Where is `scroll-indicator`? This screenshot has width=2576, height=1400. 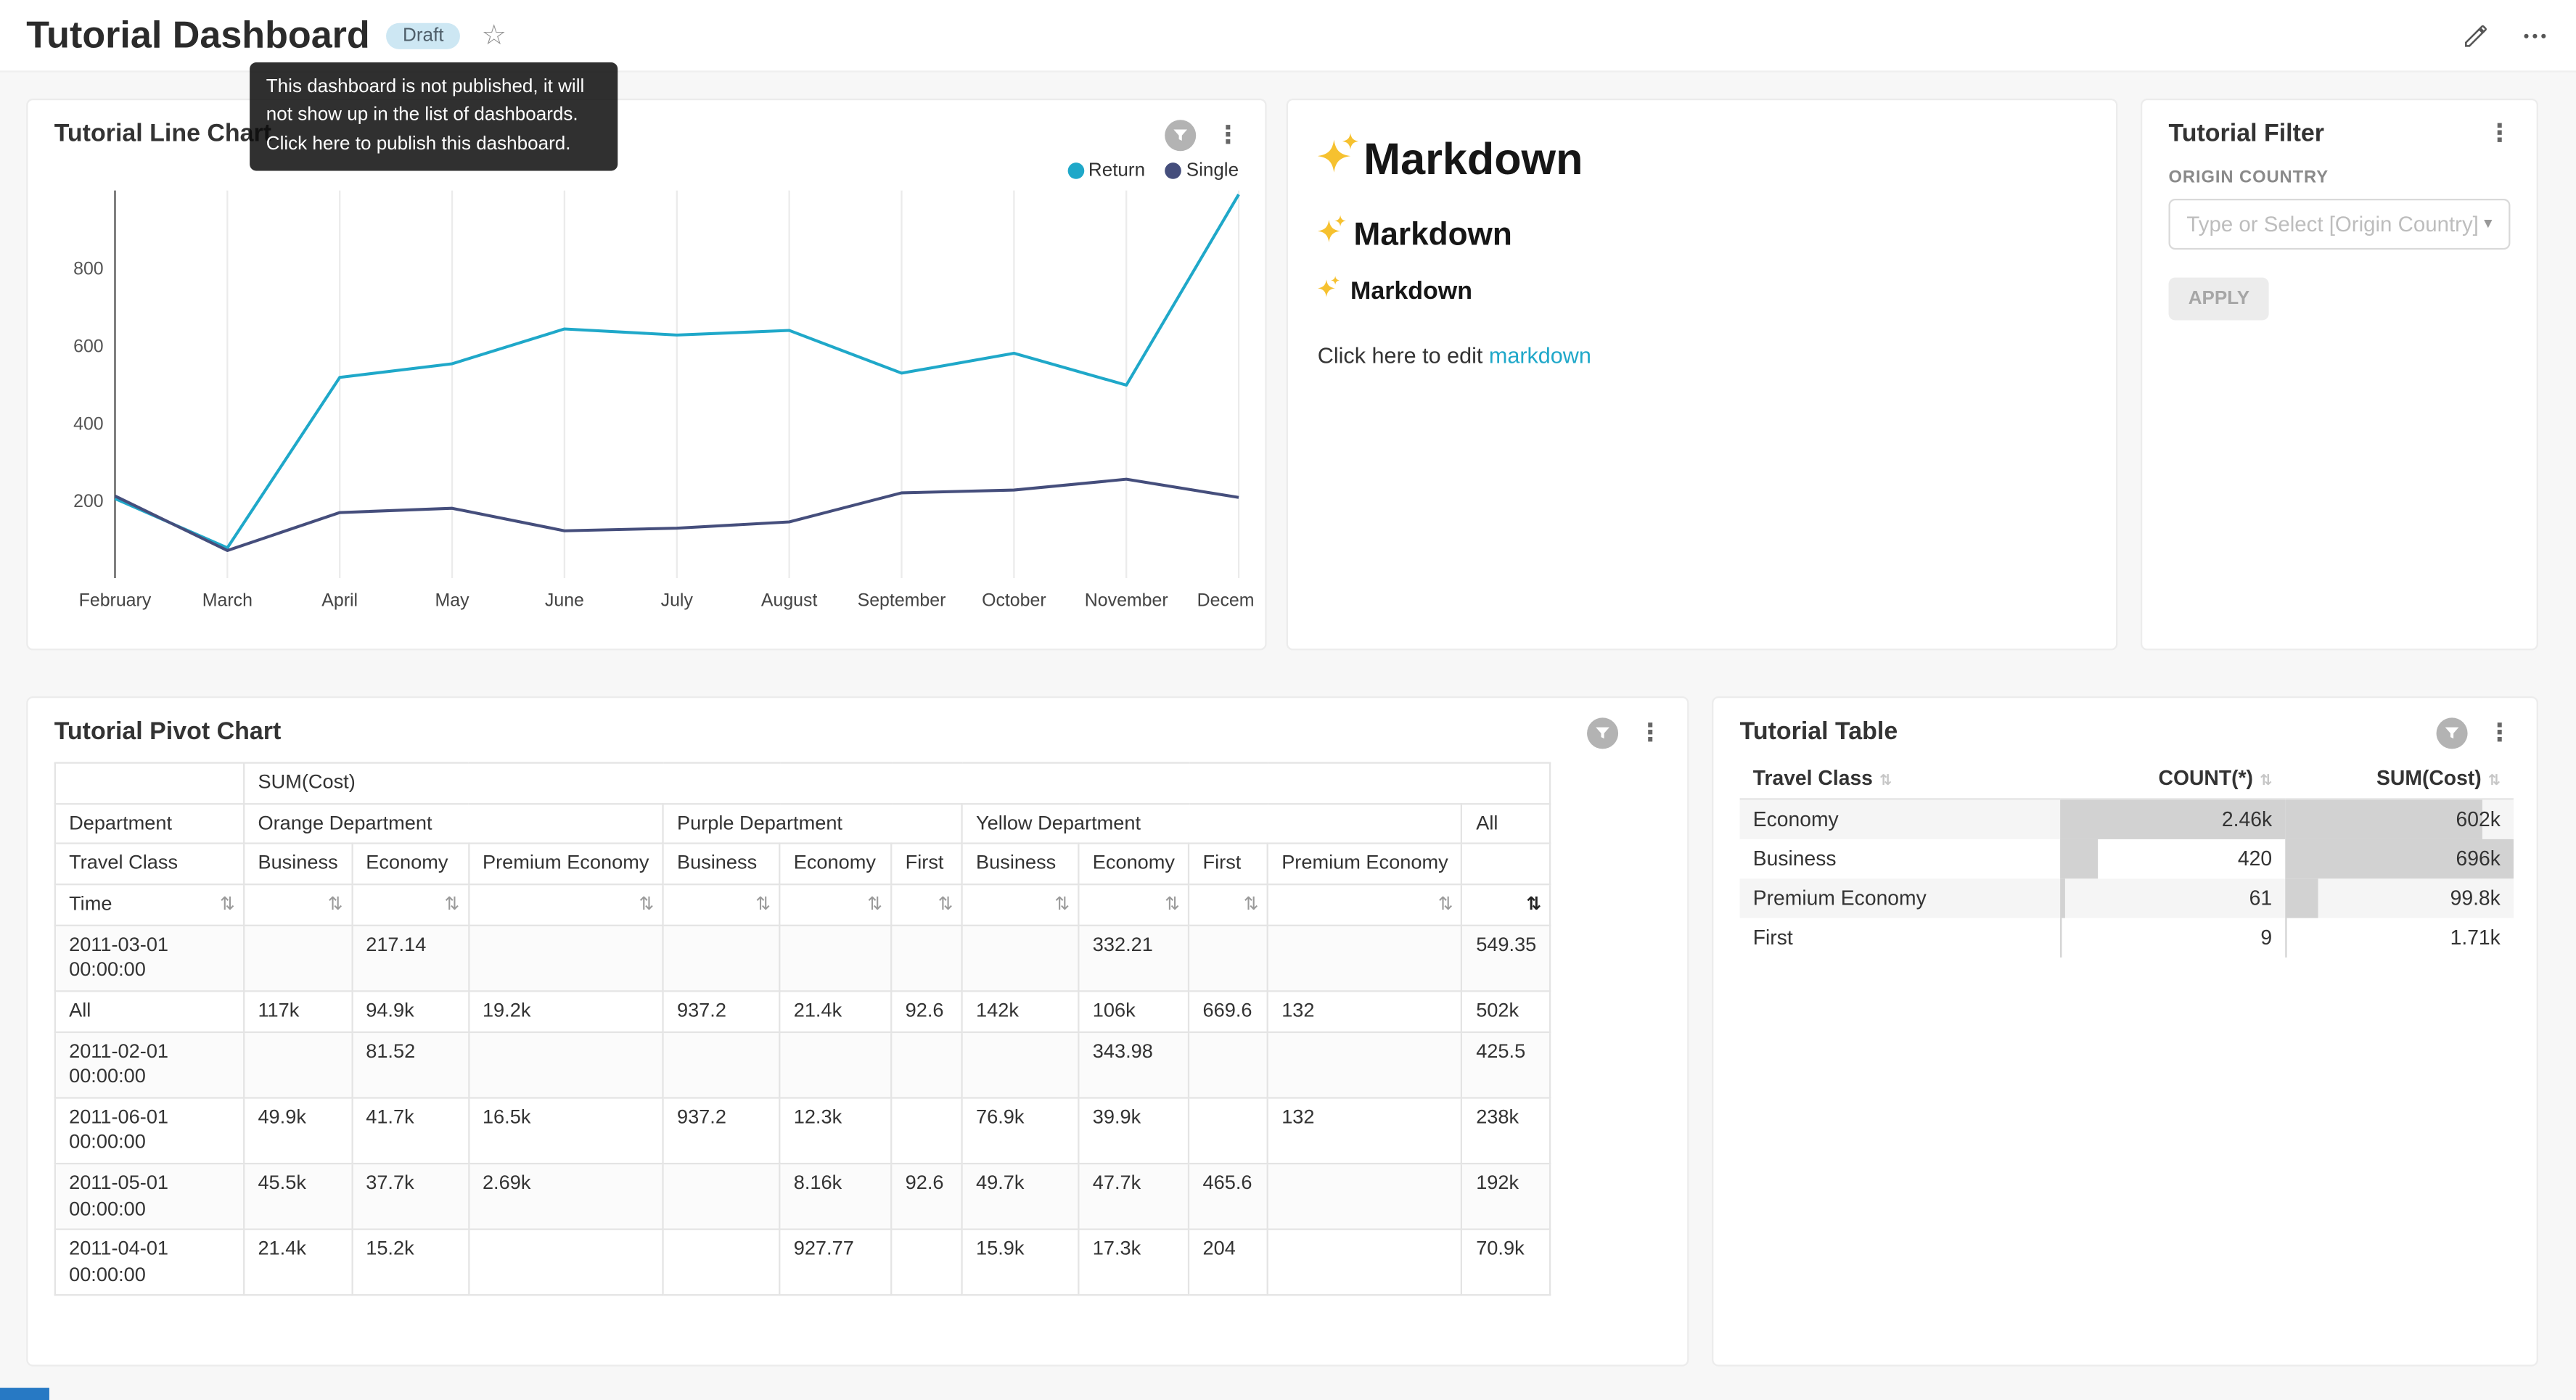 scroll-indicator is located at coordinates (24, 1394).